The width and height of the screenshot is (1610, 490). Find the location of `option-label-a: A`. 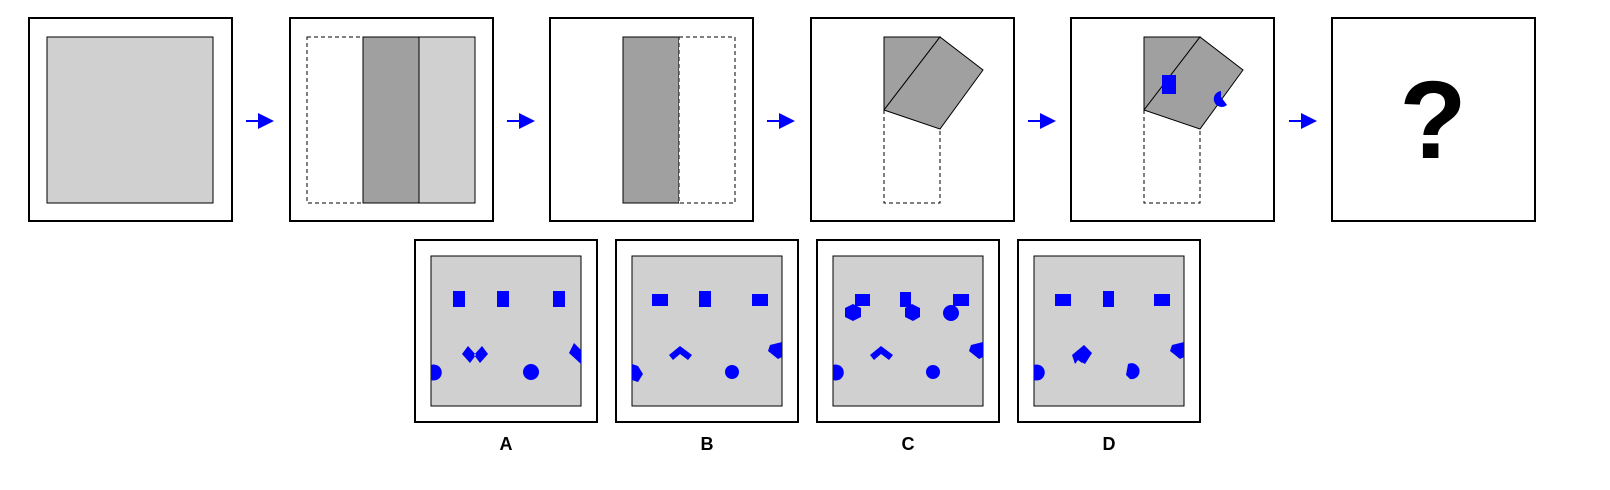

option-label-a: A is located at coordinates (506, 444).